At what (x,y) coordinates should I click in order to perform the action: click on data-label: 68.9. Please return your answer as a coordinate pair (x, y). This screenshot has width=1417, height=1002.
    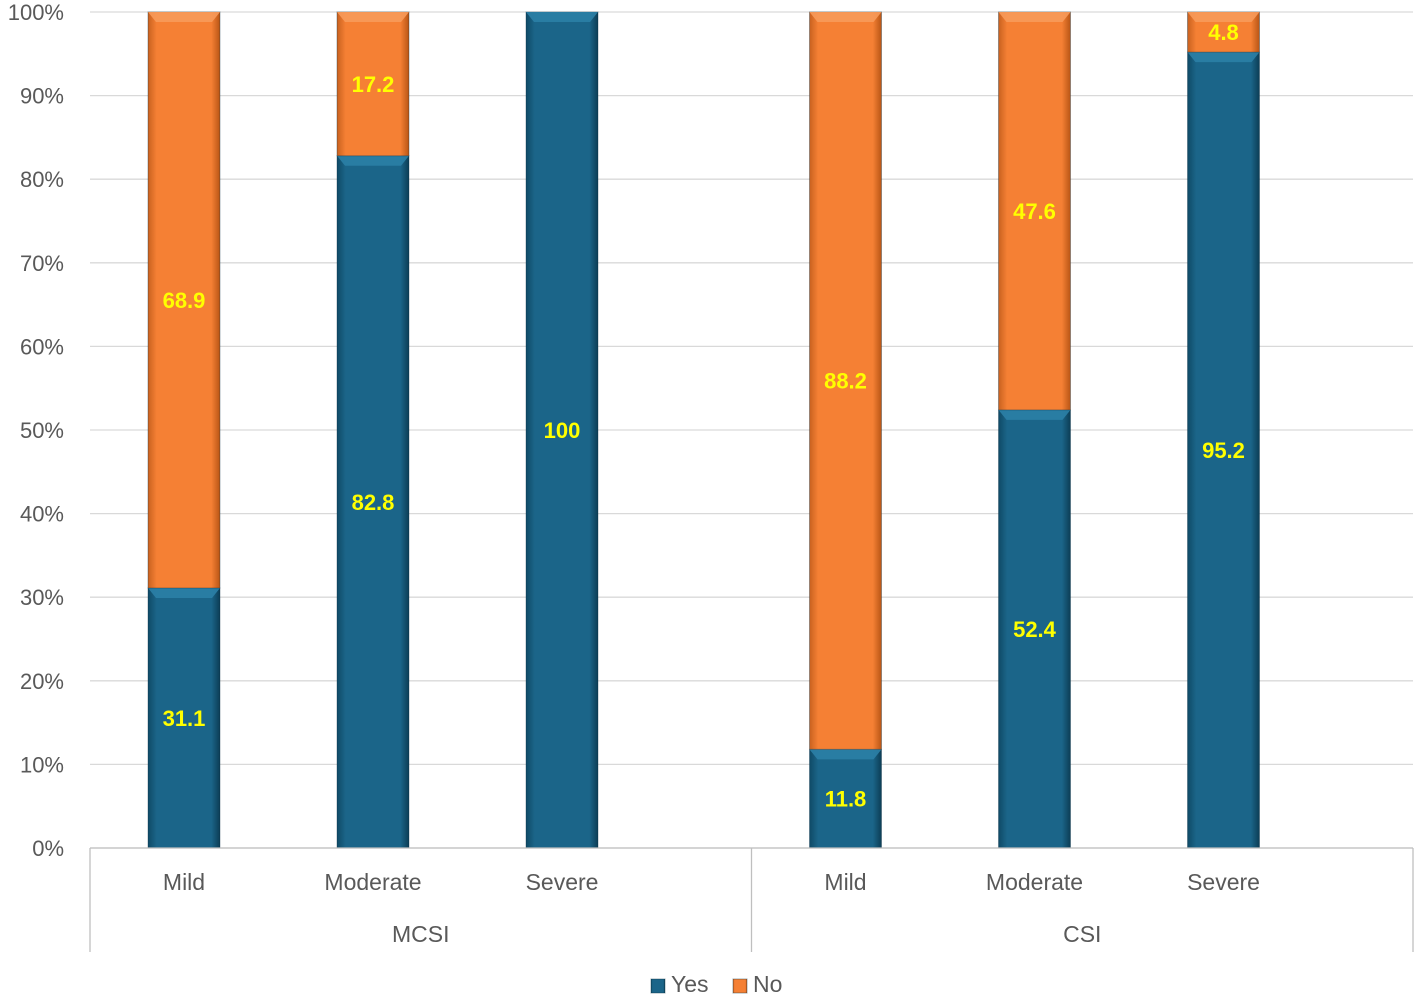
    Looking at the image, I should click on (184, 300).